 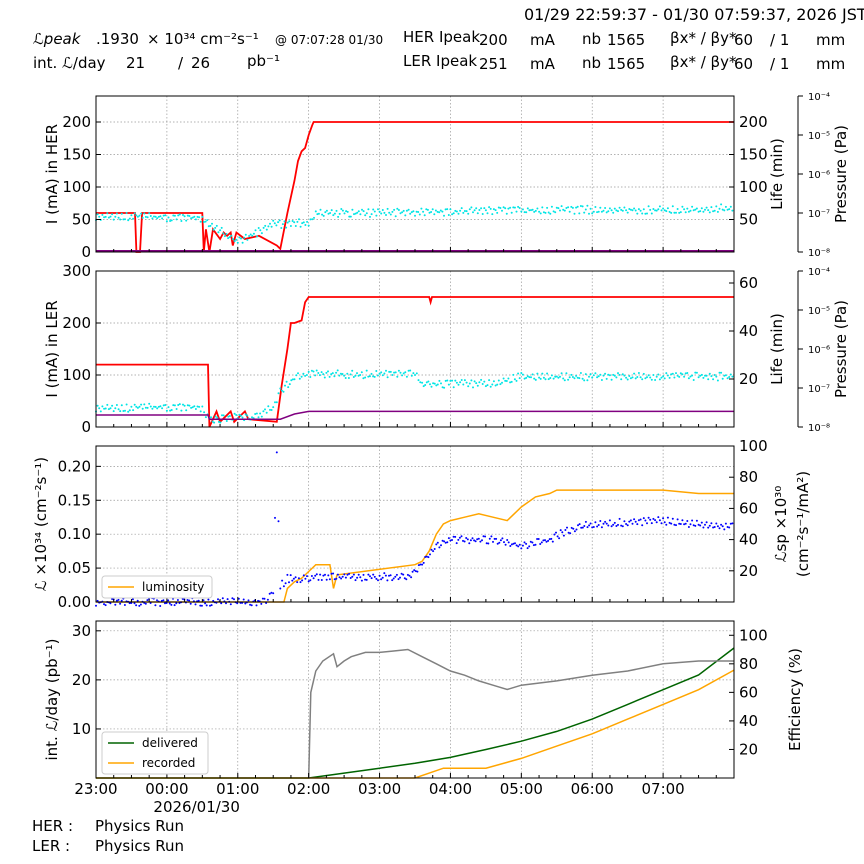 What do you see at coordinates (748, 692) in the screenshot?
I see `y2-tick-label: 60` at bounding box center [748, 692].